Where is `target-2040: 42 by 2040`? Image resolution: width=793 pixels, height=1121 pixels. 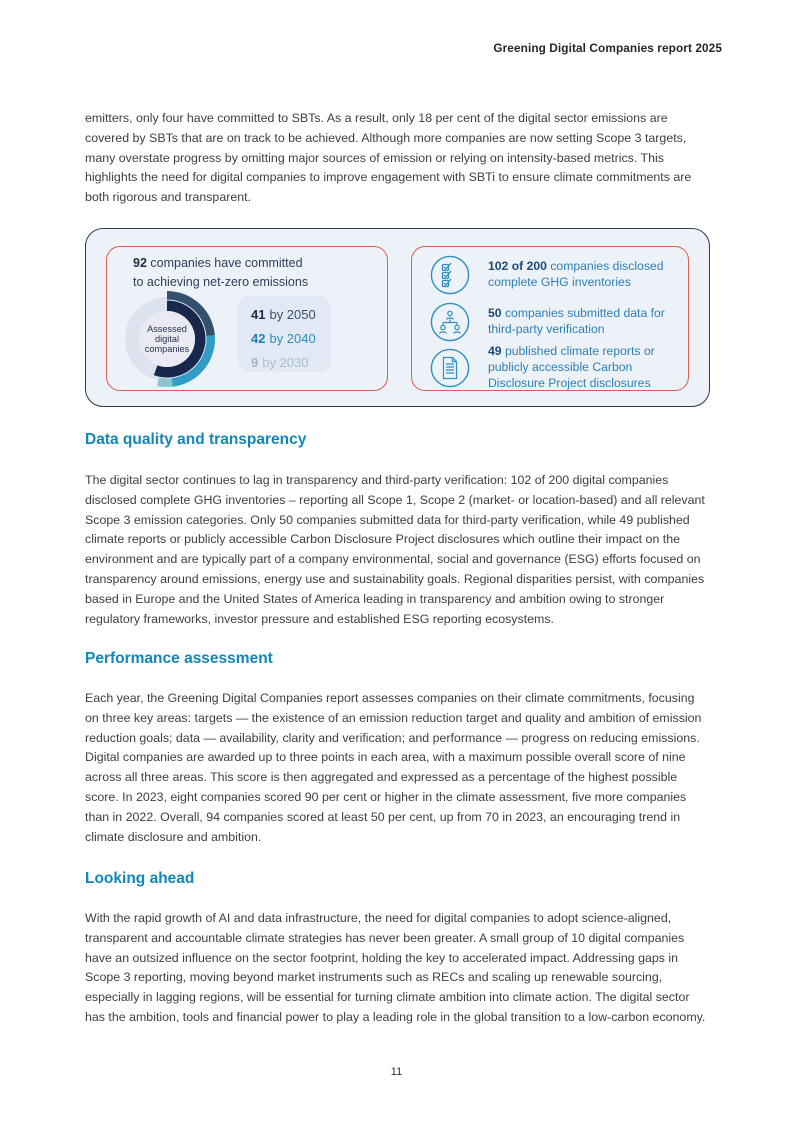 target-2040: 42 by 2040 is located at coordinates (283, 338).